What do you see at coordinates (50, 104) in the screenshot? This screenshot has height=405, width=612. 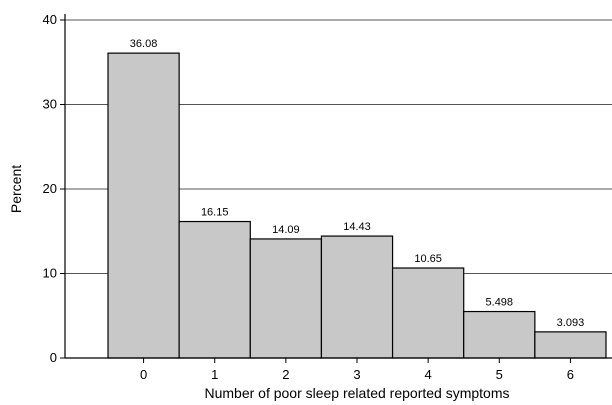 I see `y-tick-label: 30` at bounding box center [50, 104].